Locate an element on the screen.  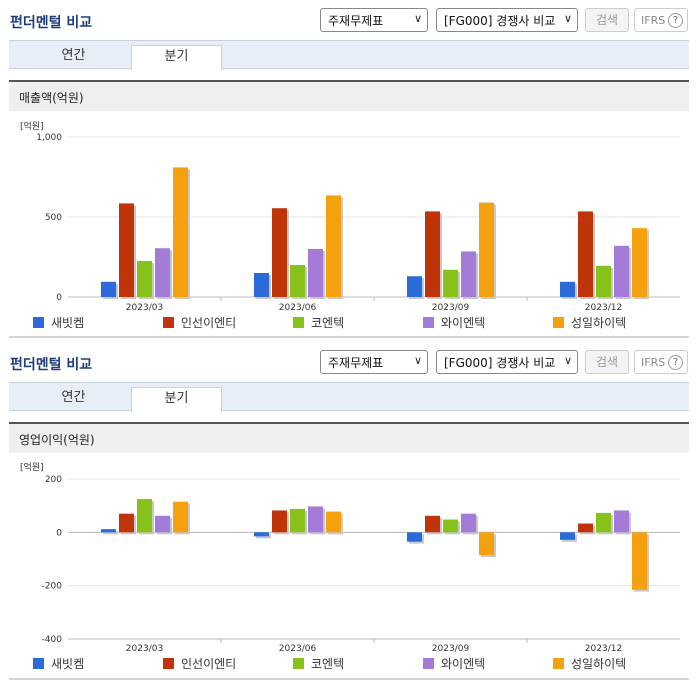
unit-label: [억원] is located at coordinates (32, 127).